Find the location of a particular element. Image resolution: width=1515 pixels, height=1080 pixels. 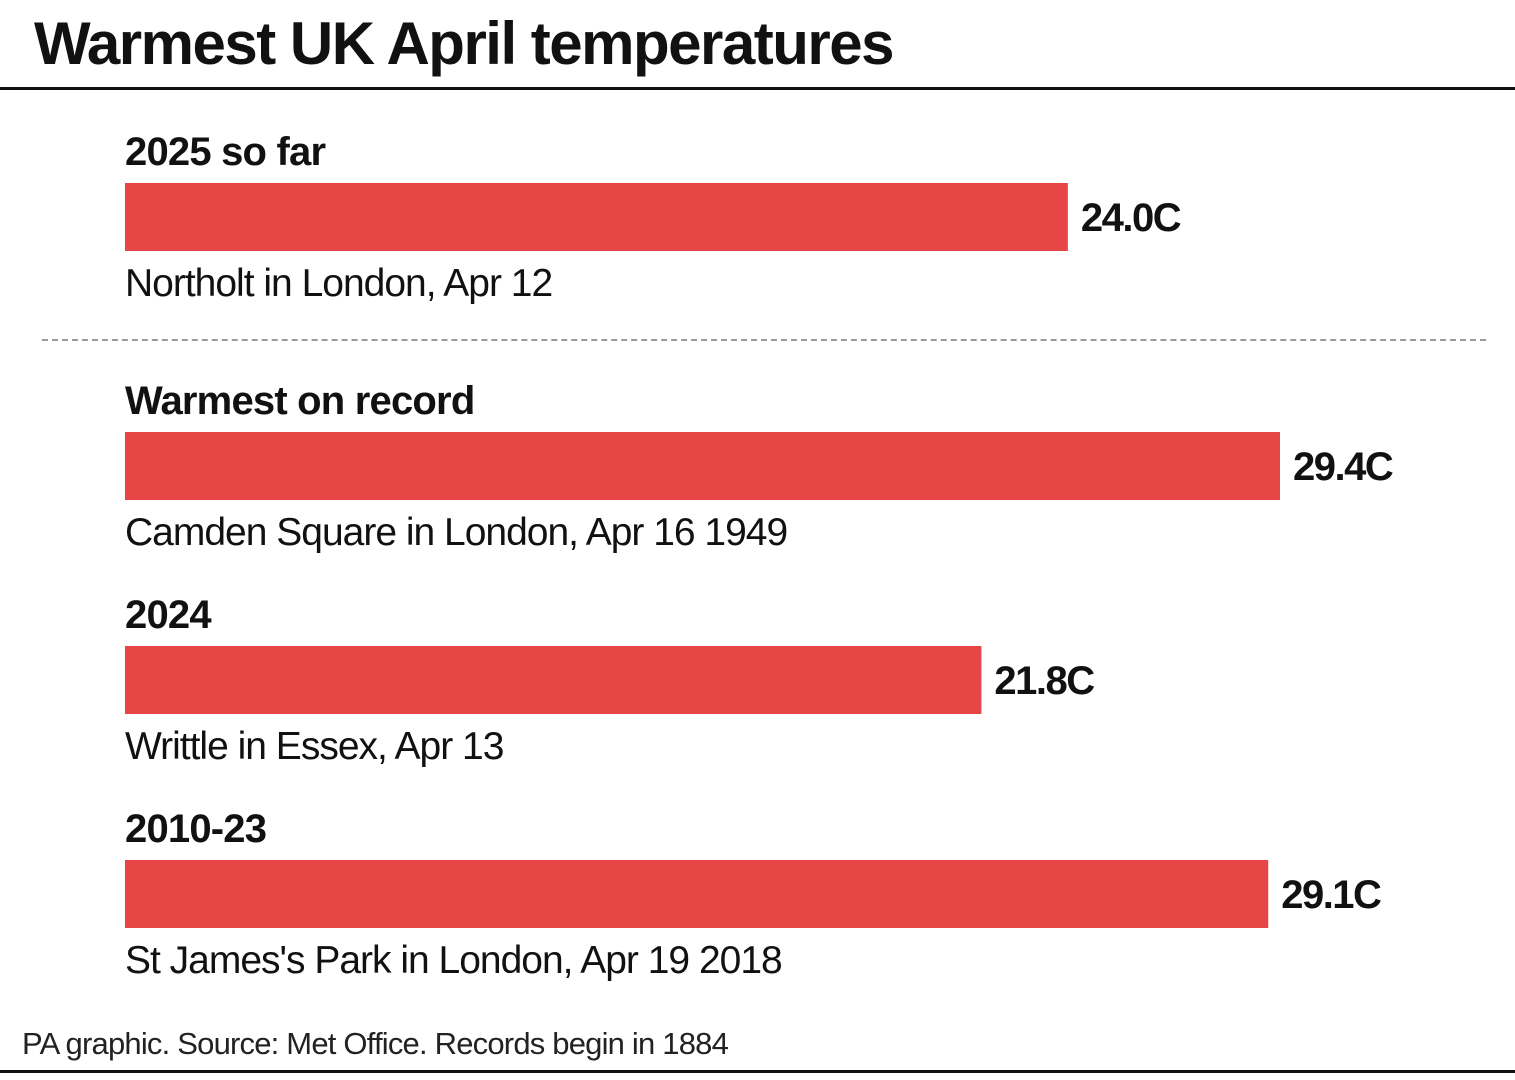

location-label: Camden Square in London, Apr 16 1949 is located at coordinates (456, 532).